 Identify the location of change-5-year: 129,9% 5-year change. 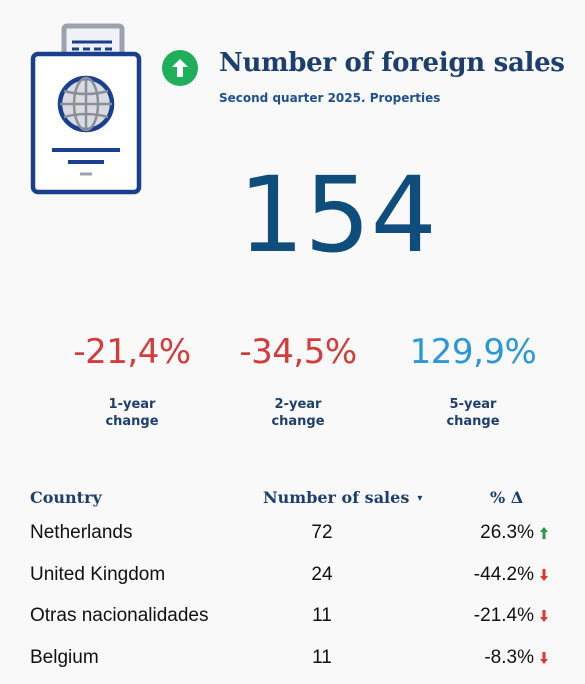
(473, 380).